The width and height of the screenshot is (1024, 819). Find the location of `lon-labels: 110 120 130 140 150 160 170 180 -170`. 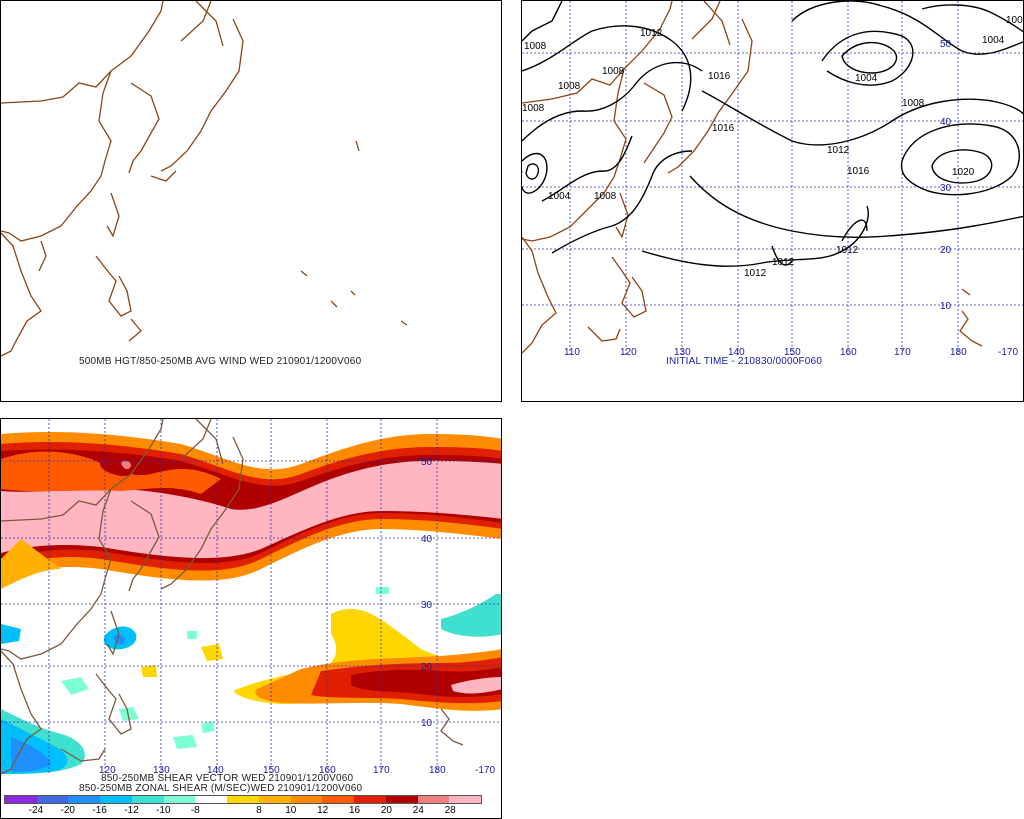

lon-labels: 110 120 130 140 150 160 170 180 -170 is located at coordinates (791, 352).